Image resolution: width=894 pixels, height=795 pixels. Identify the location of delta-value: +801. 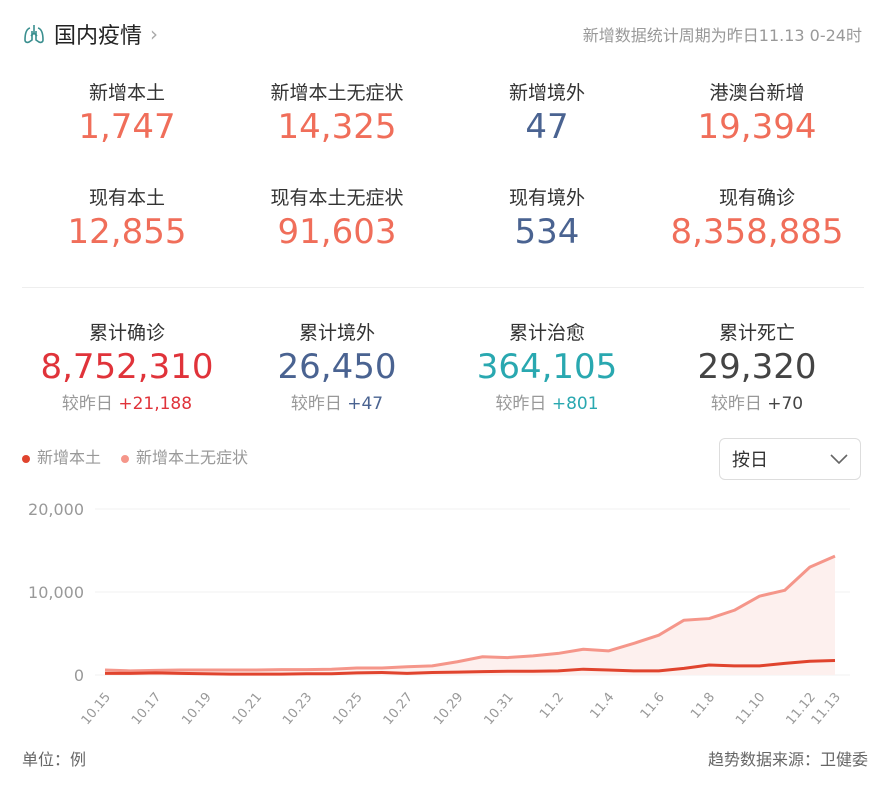
(575, 404).